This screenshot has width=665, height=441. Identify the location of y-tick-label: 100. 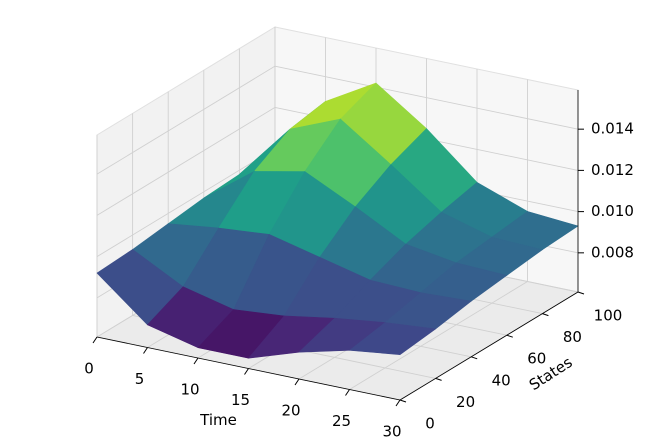
(608, 316).